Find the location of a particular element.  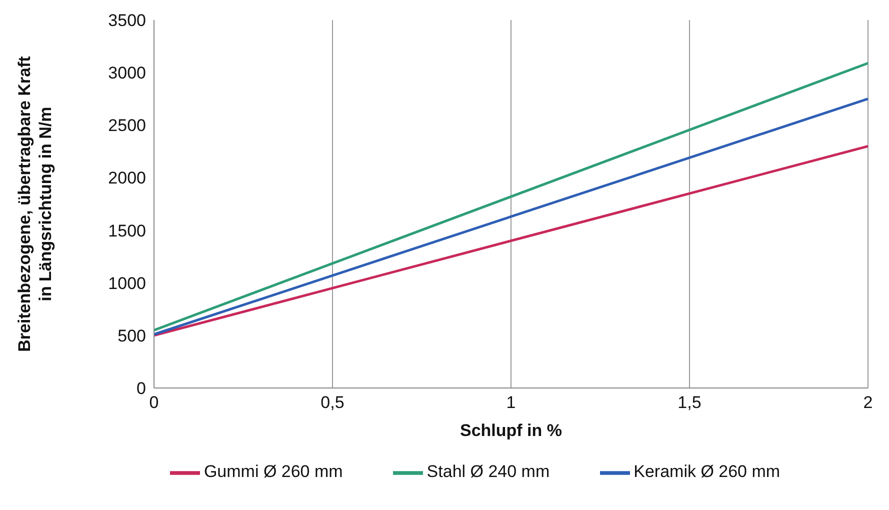

y-tick-label: 3500 is located at coordinates (127, 20).